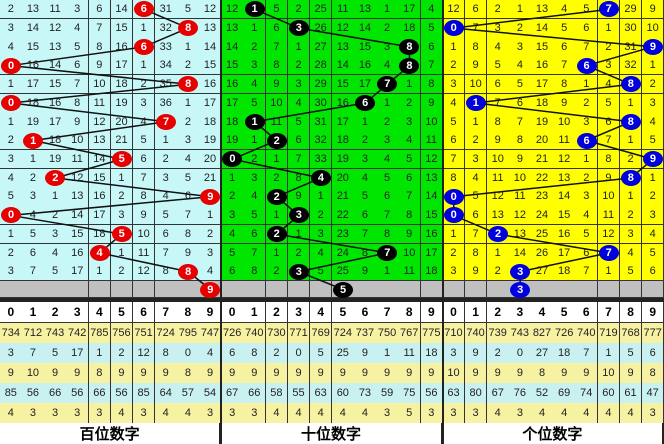  I want to click on units-cell: 2, so click(652, 197).